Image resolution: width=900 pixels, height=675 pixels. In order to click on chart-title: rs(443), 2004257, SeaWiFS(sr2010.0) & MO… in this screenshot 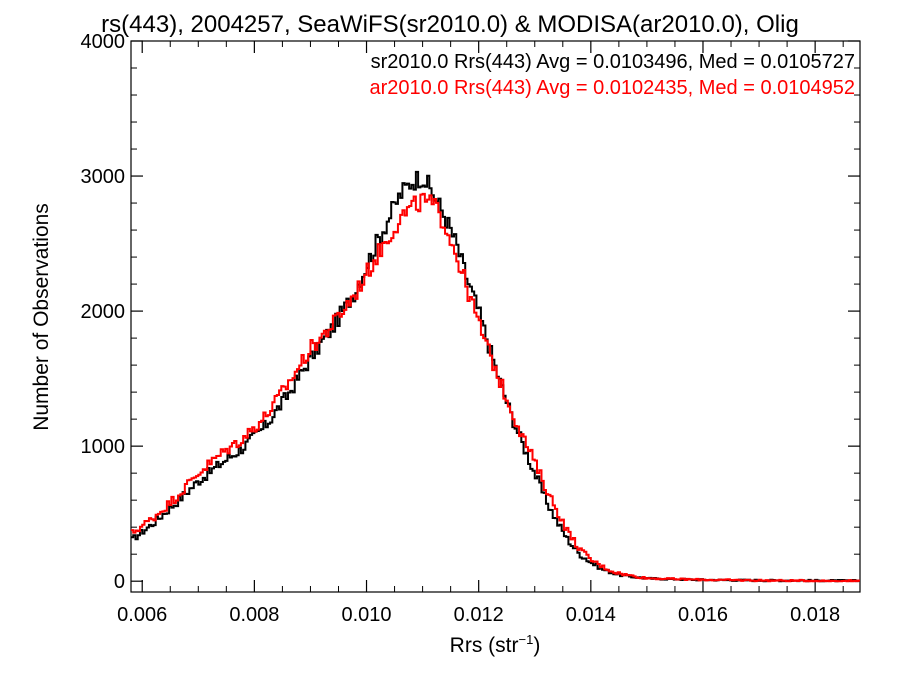, I will do `click(450, 24)`.